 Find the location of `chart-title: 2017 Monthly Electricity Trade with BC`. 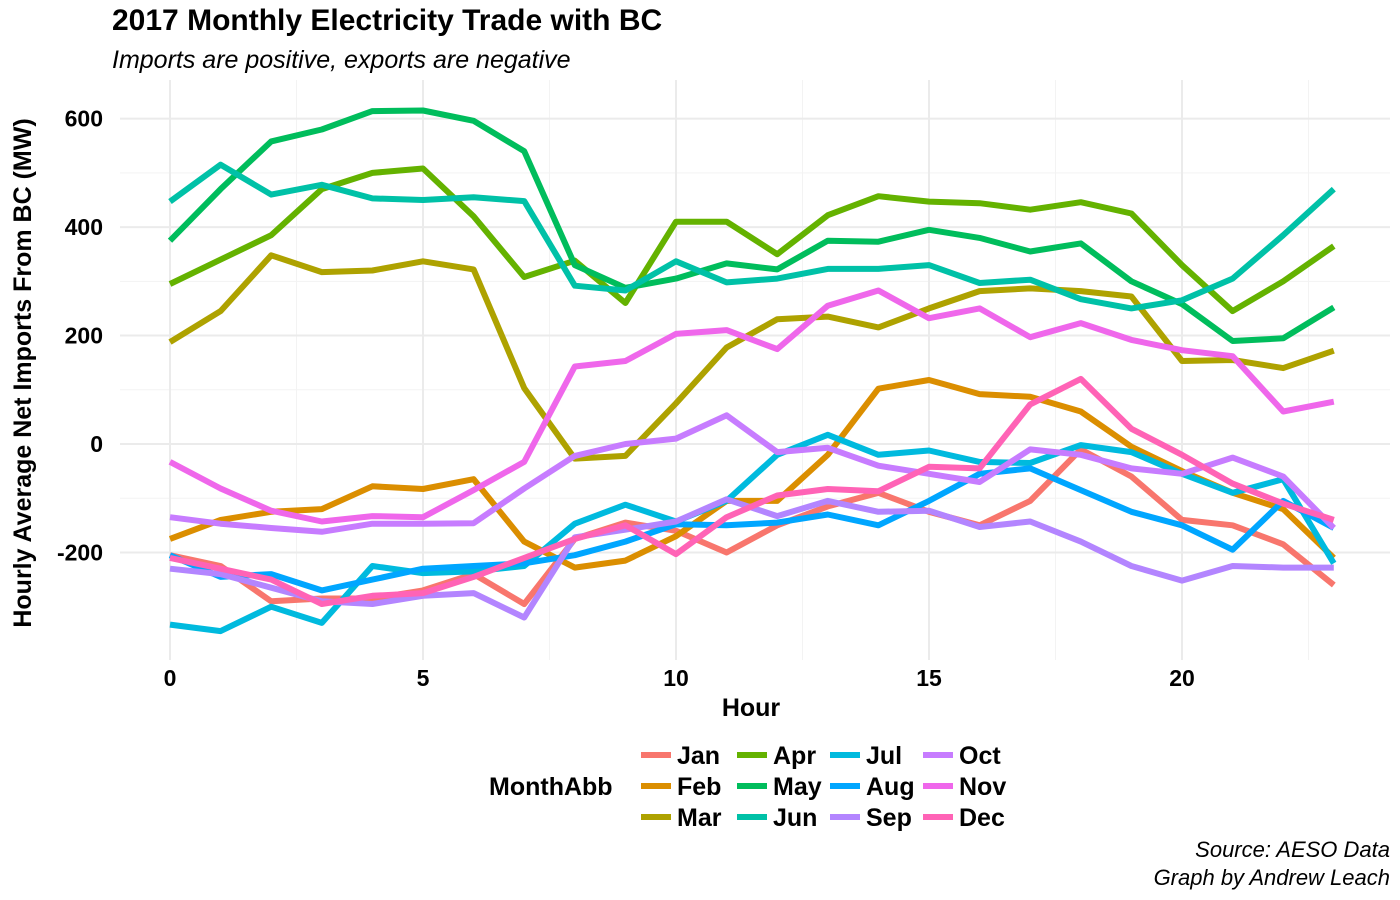

chart-title: 2017 Monthly Electricity Trade with BC is located at coordinates (387, 20).